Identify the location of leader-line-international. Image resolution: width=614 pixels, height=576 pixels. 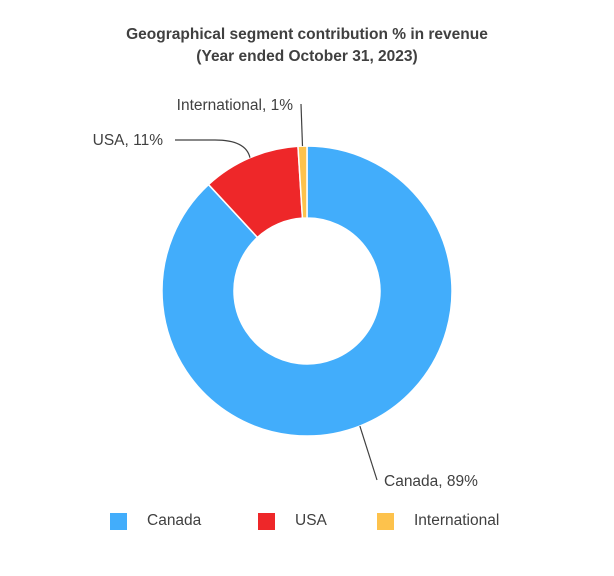
(302, 125).